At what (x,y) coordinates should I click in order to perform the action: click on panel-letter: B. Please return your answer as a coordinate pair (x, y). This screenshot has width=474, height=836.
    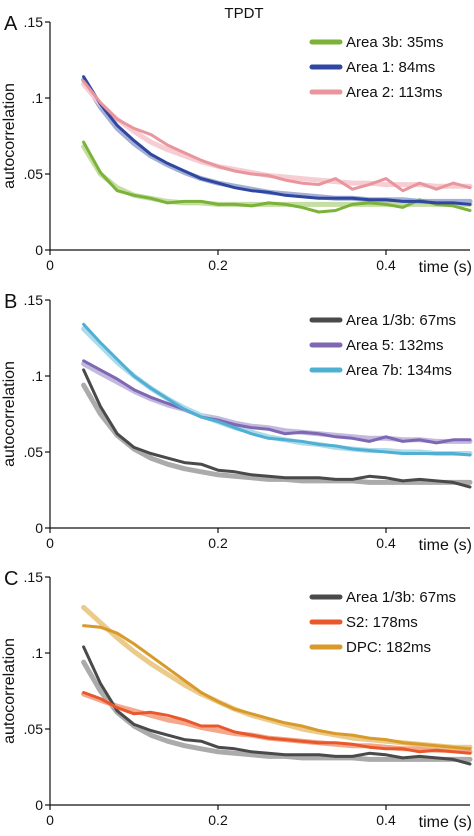
    Looking at the image, I should click on (10, 302).